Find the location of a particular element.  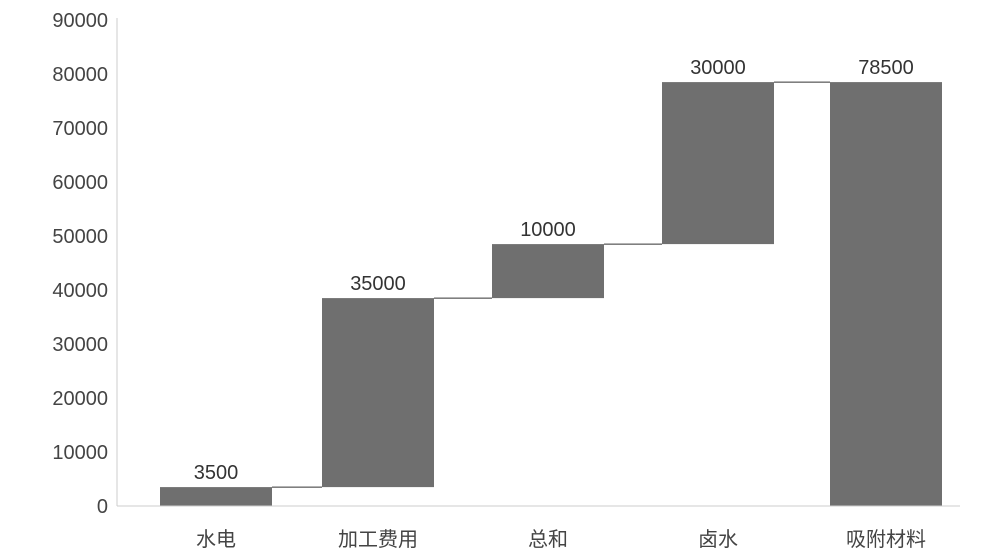

x-category-label: 卤水 is located at coordinates (718, 539).